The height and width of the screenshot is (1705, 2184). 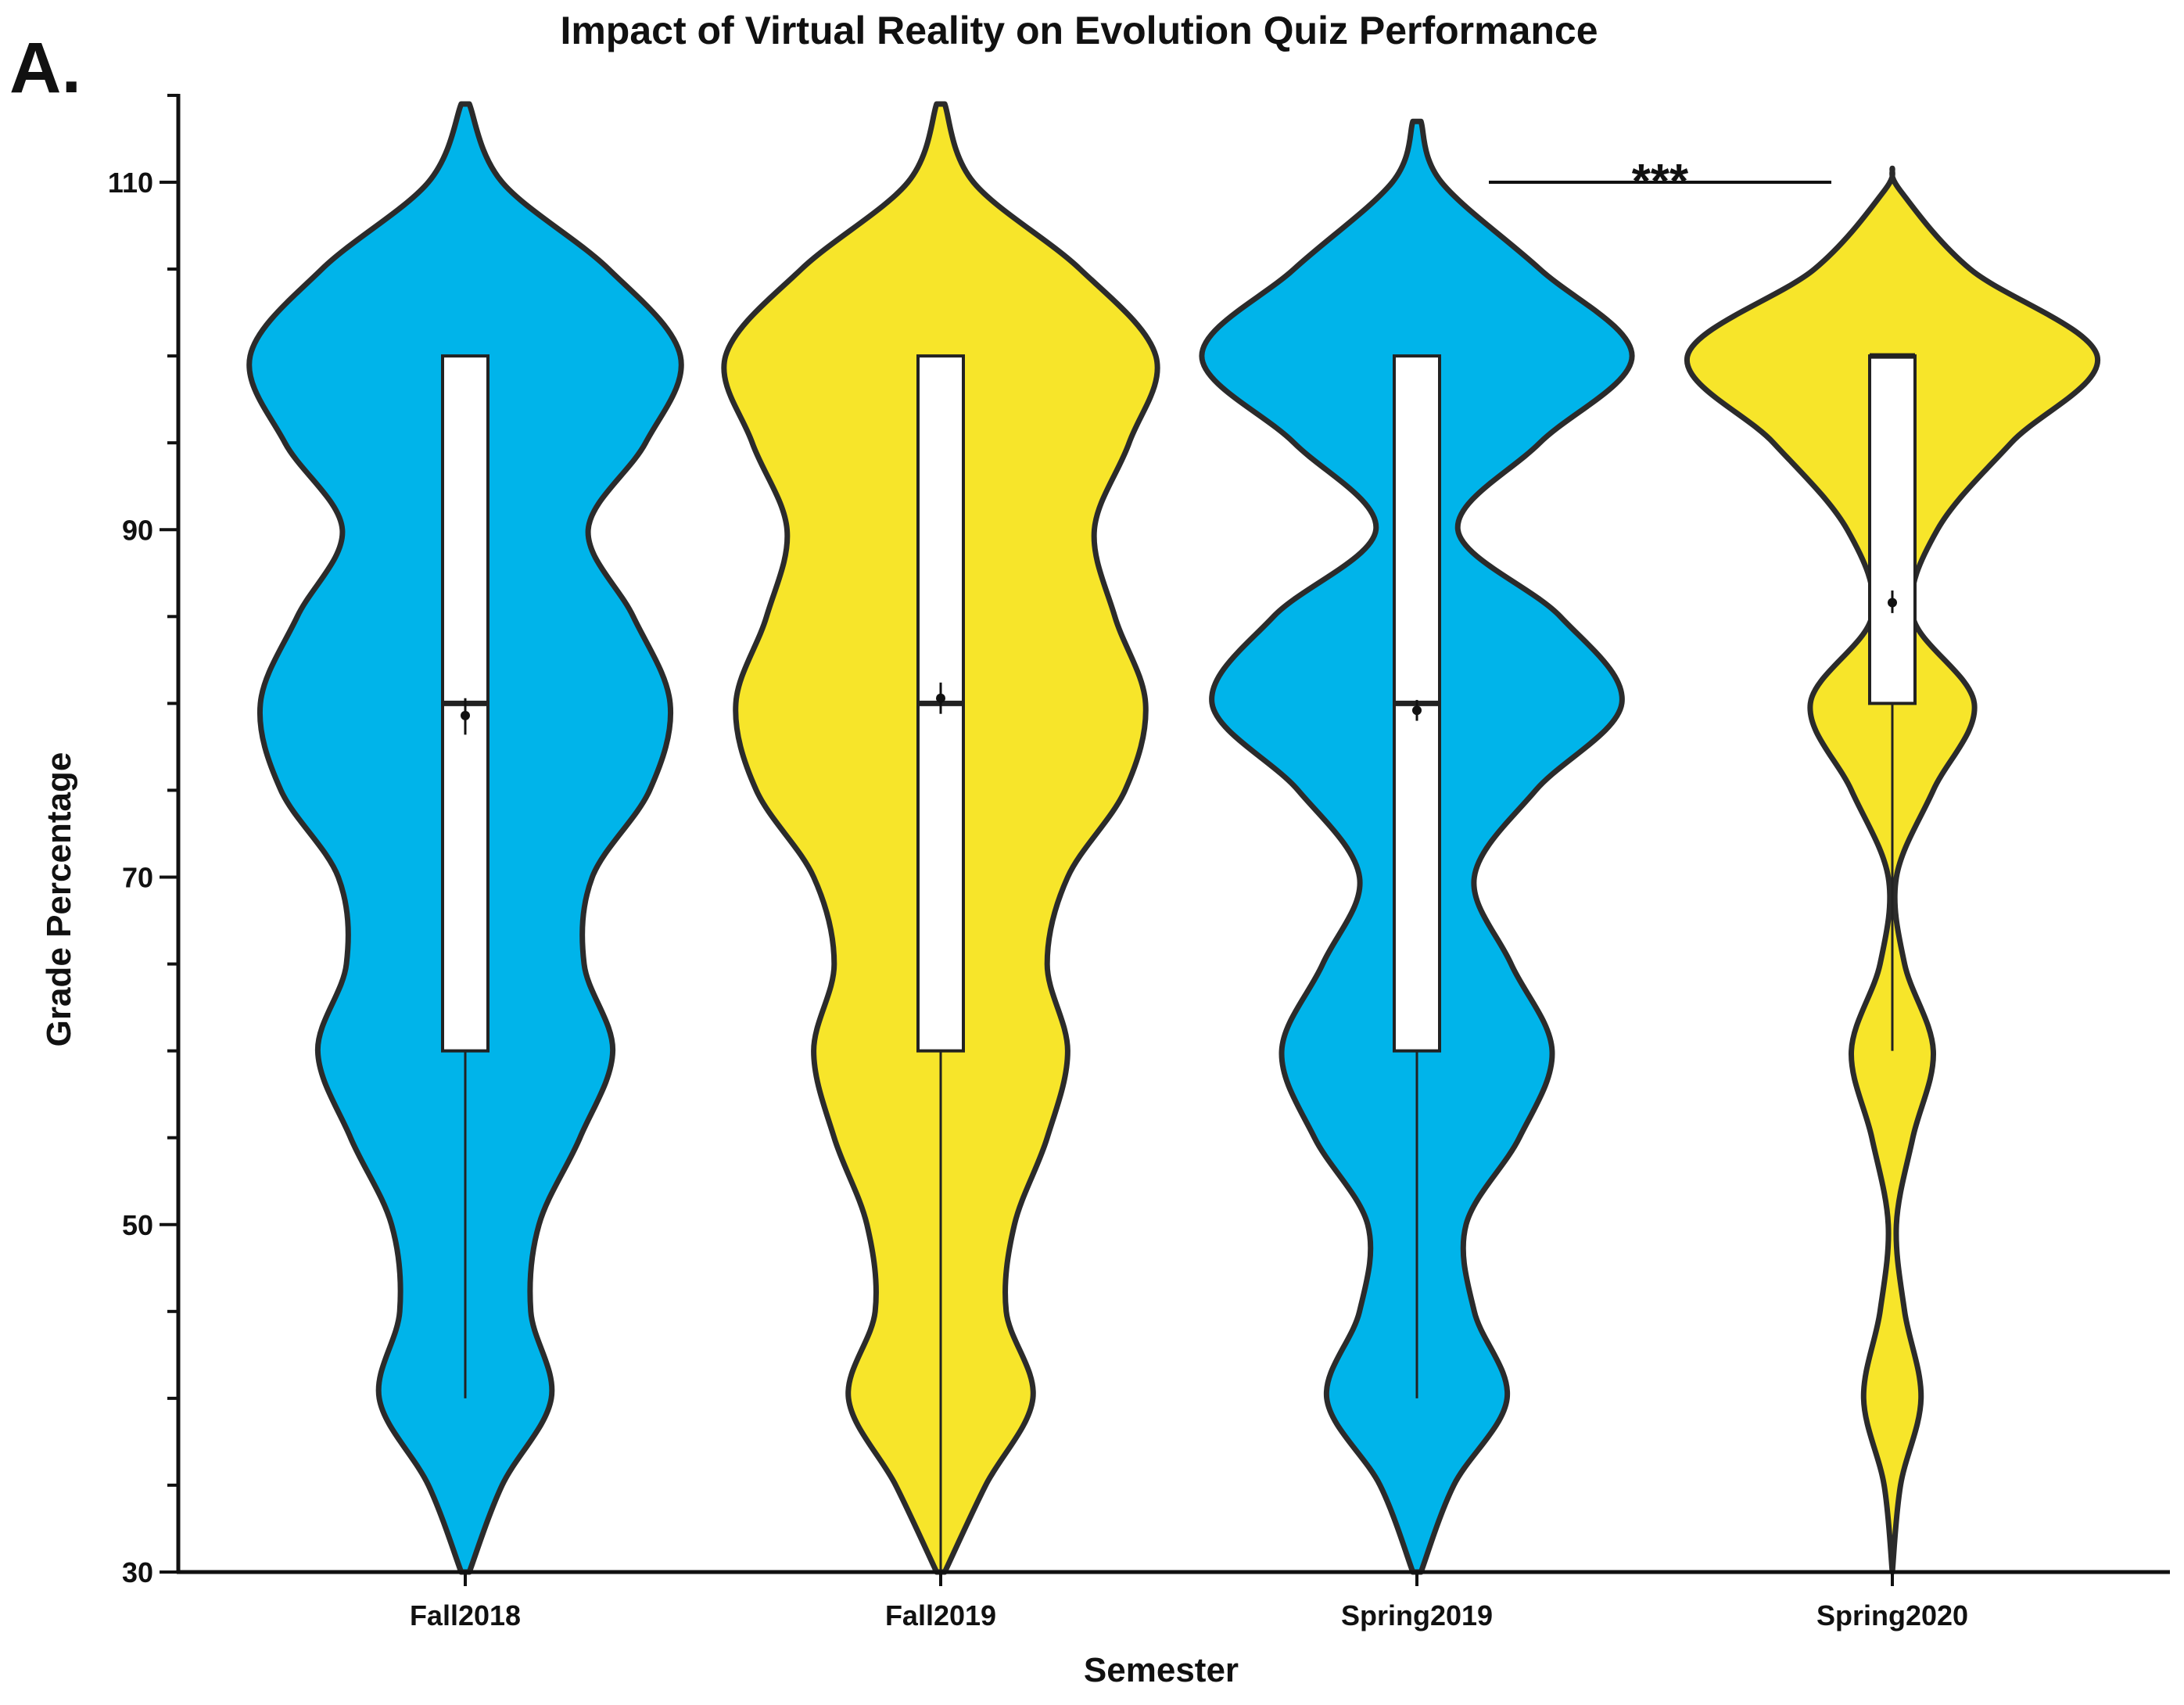 I want to click on y-tick-label: 70, so click(x=137, y=878).